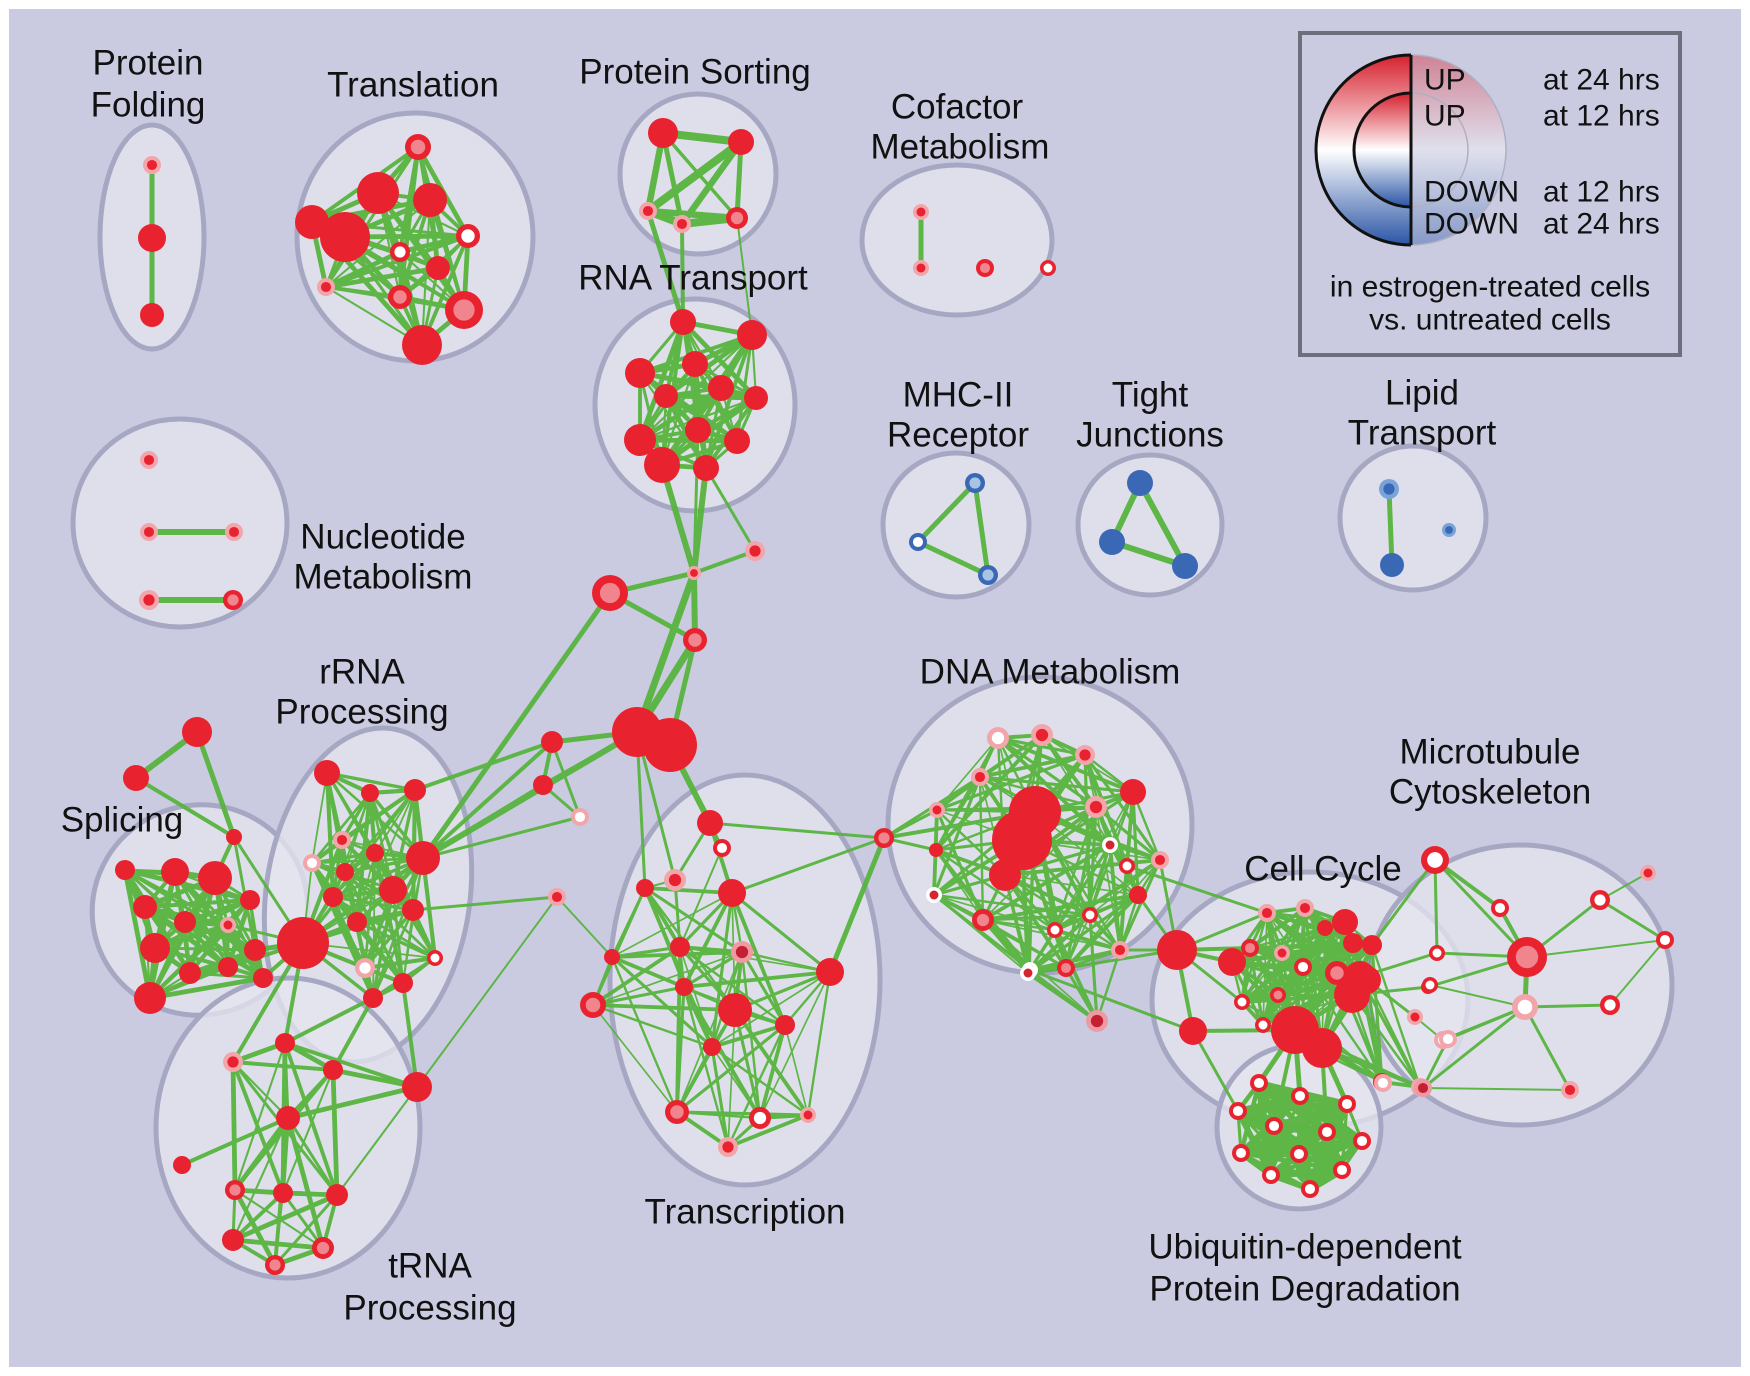 The height and width of the screenshot is (1376, 1750). Describe the element at coordinates (122, 820) in the screenshot. I see `cluster-label-splicing: Splicing` at that location.